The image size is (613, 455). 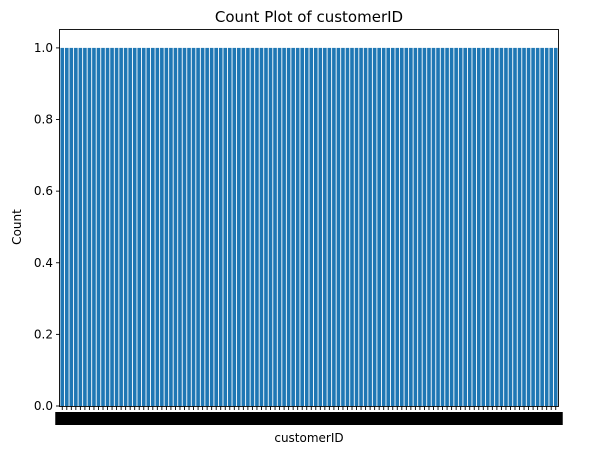 What do you see at coordinates (43, 48) in the screenshot?
I see `y-tick-label: 1.0` at bounding box center [43, 48].